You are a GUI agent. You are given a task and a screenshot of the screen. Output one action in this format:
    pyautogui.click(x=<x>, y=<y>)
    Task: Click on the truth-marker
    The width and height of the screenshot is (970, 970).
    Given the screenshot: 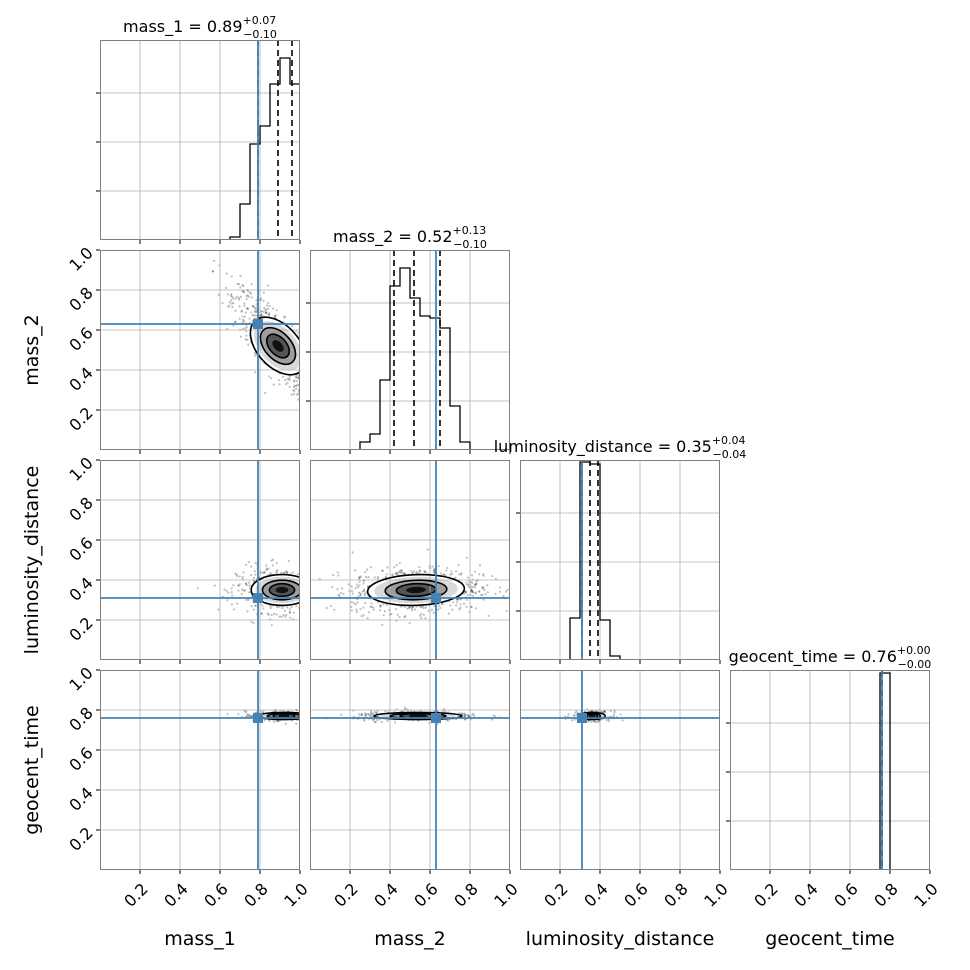 What is the action you would take?
    pyautogui.click(x=258, y=718)
    